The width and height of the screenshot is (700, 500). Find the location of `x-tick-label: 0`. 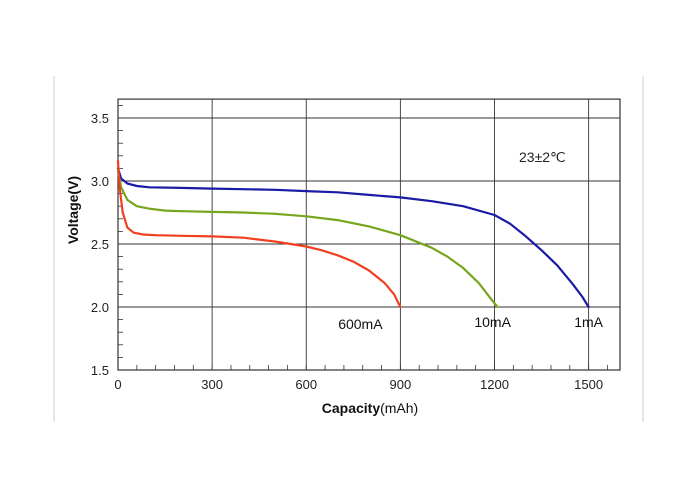

x-tick-label: 0 is located at coordinates (117, 384).